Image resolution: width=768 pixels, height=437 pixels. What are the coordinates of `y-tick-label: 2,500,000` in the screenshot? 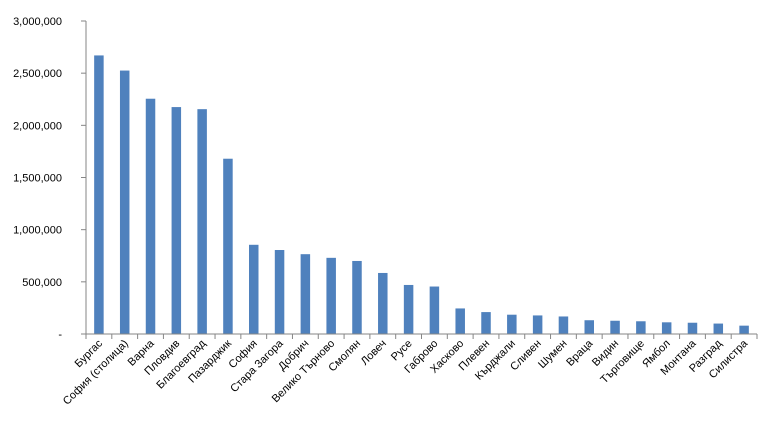 It's located at (37, 74).